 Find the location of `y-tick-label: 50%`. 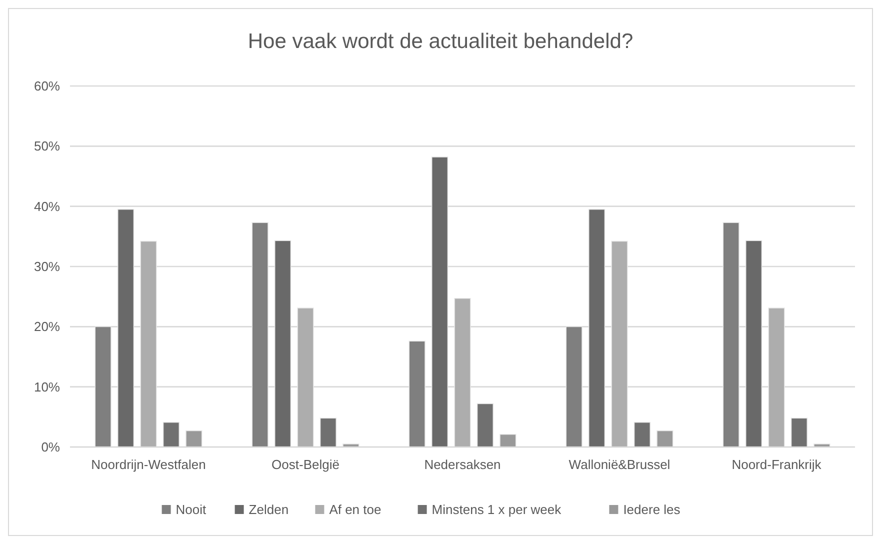

y-tick-label: 50% is located at coordinates (47, 146).